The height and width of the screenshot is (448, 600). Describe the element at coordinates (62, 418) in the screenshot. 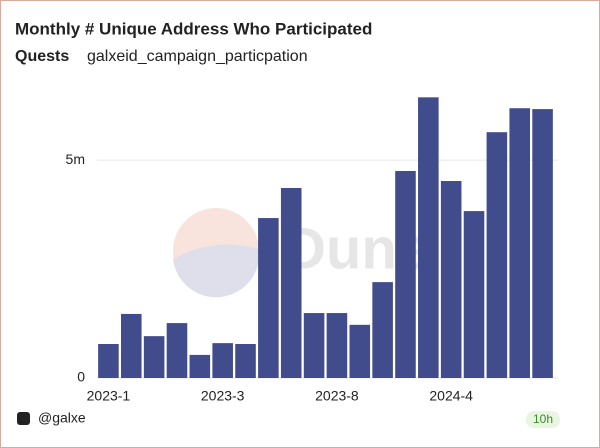

I see `footer-handle: @galxe` at that location.